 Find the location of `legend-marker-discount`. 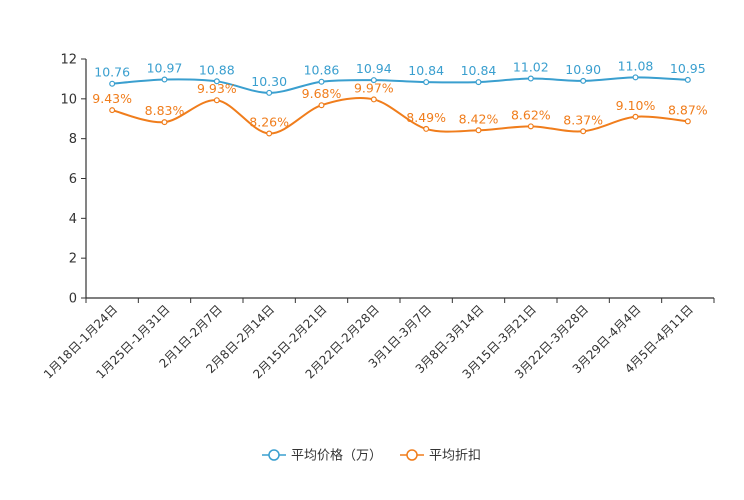

legend-marker-discount is located at coordinates (412, 455).